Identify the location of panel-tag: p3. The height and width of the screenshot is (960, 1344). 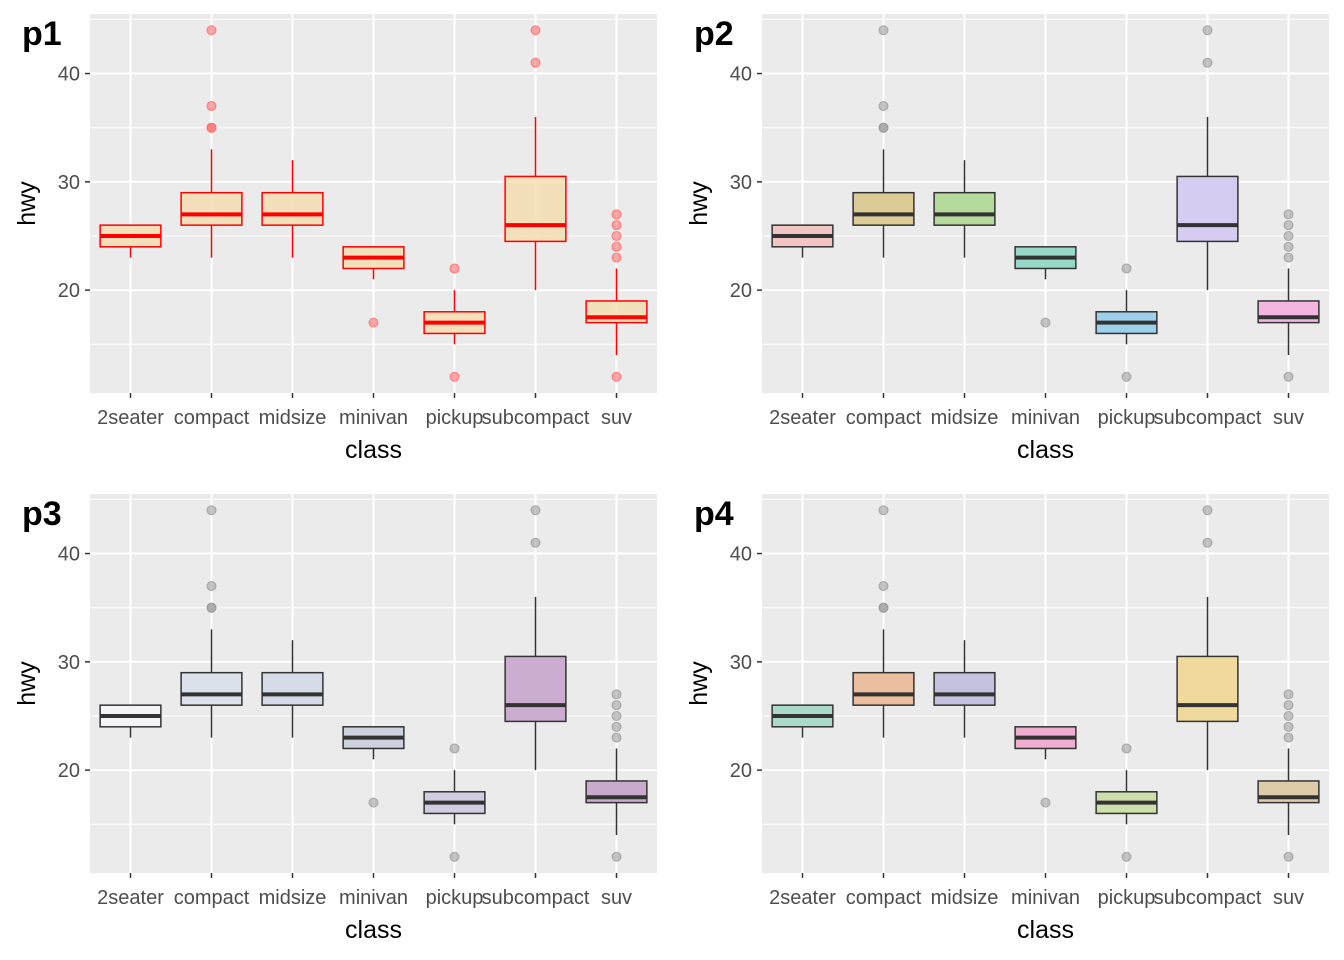
(42, 514).